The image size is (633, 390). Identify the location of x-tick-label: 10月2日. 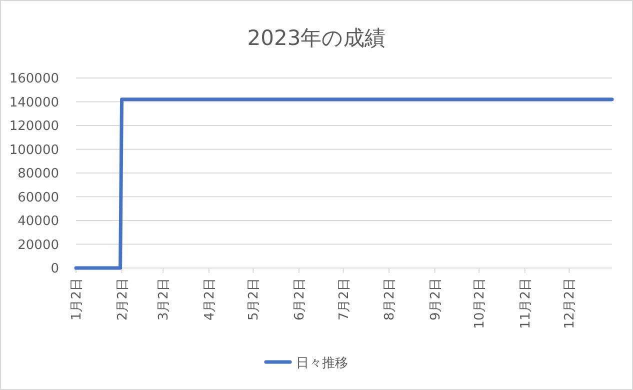
(480, 303).